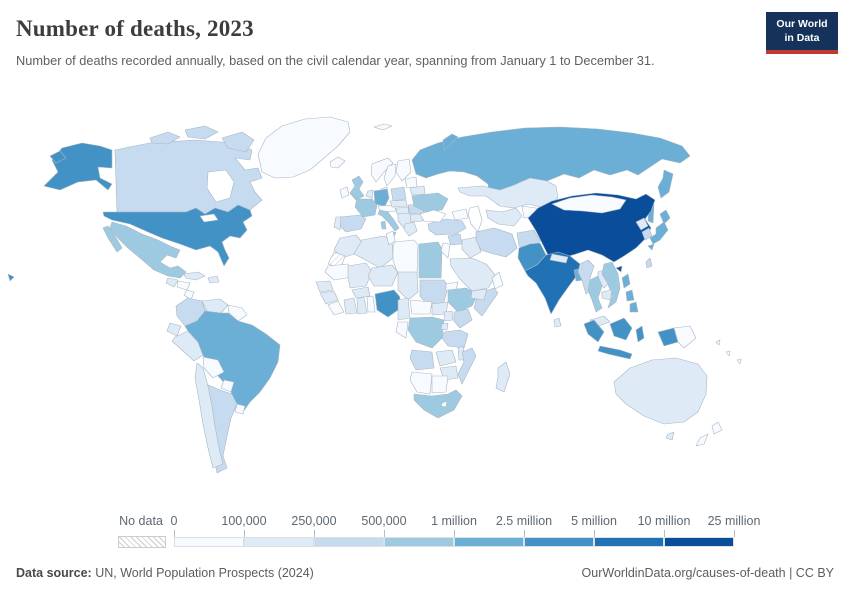 The width and height of the screenshot is (850, 600). I want to click on region-papua-new-guinea, so click(685, 337).